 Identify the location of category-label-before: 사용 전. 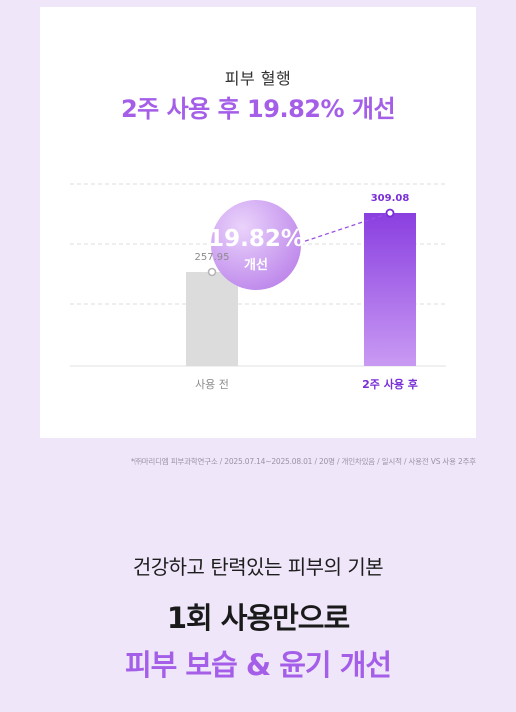
(212, 384).